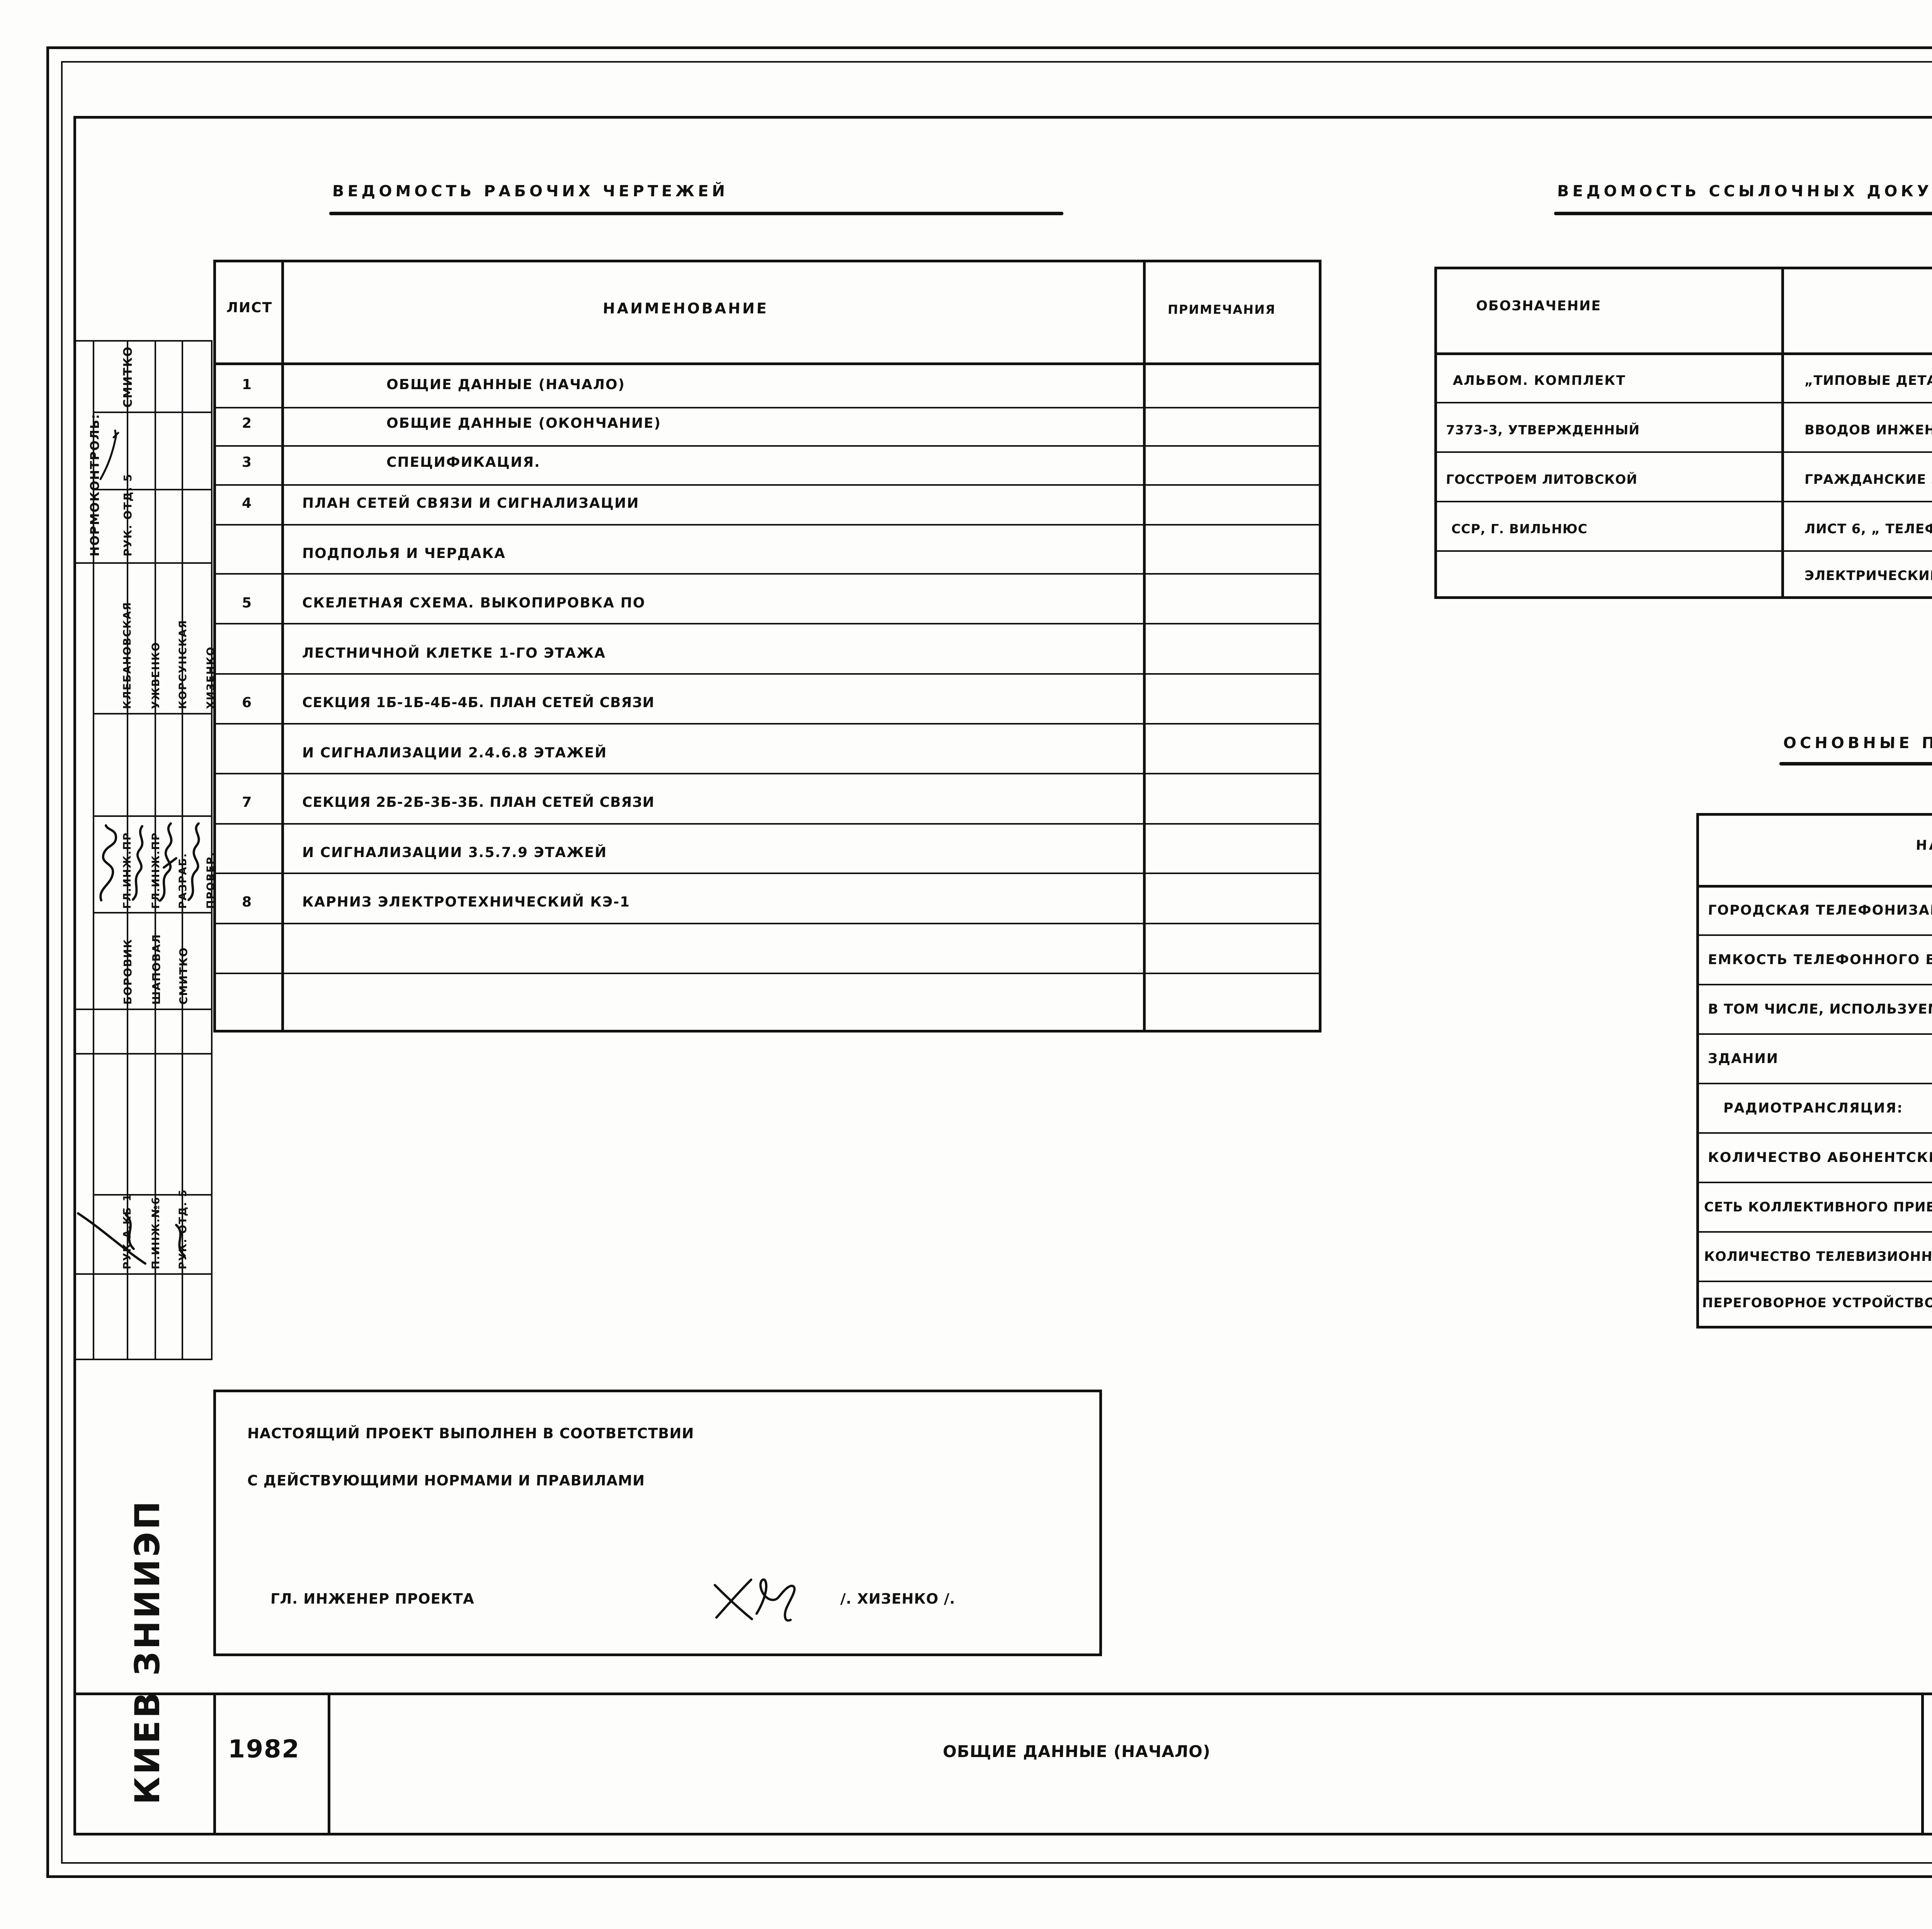 The image size is (1932, 1929). I want to click on drawings-header-name: Наименование, so click(685, 308).